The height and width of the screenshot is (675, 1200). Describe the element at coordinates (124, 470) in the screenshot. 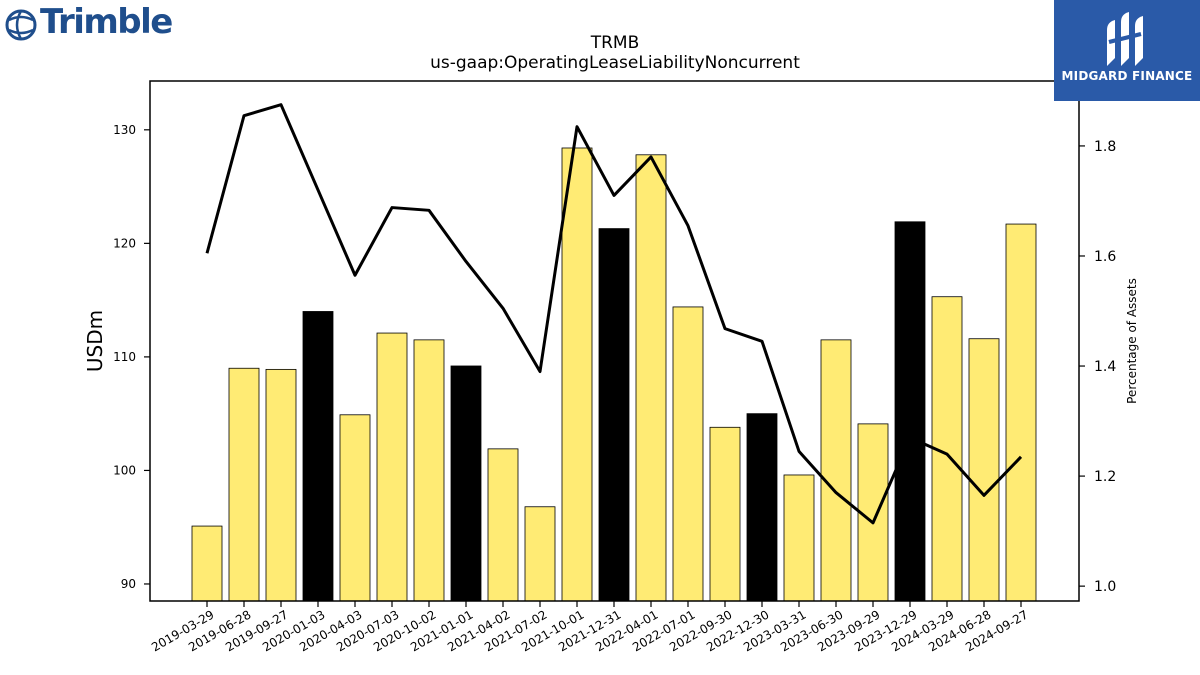

I see `y-tick-label: 100` at that location.